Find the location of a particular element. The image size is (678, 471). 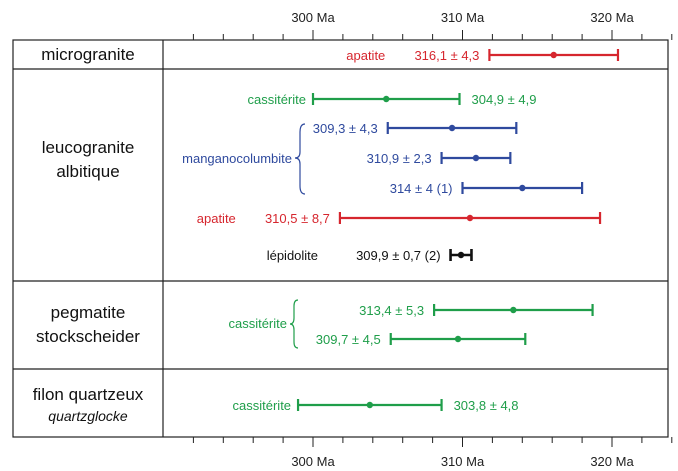

bottom-tick-label-310: 310 Ma is located at coordinates (463, 461).